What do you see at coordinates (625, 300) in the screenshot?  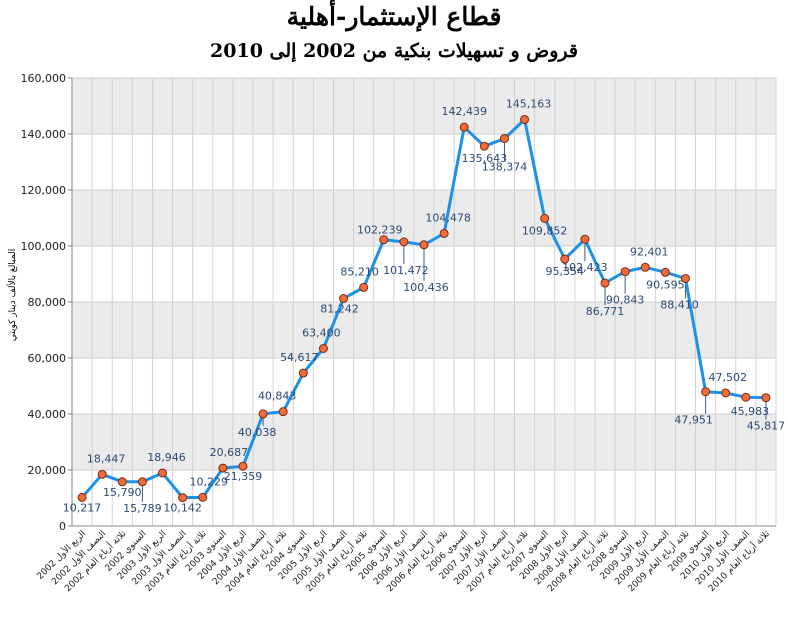 I see `data-label: 90,843` at bounding box center [625, 300].